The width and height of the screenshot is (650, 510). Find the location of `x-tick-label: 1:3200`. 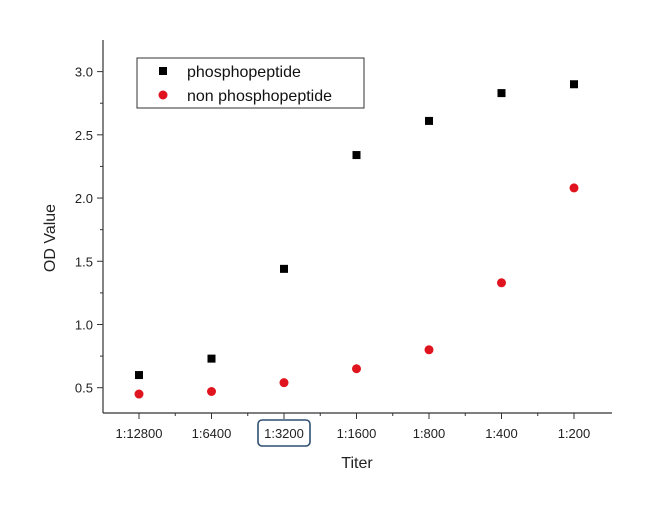

x-tick-label: 1:3200 is located at coordinates (284, 433).